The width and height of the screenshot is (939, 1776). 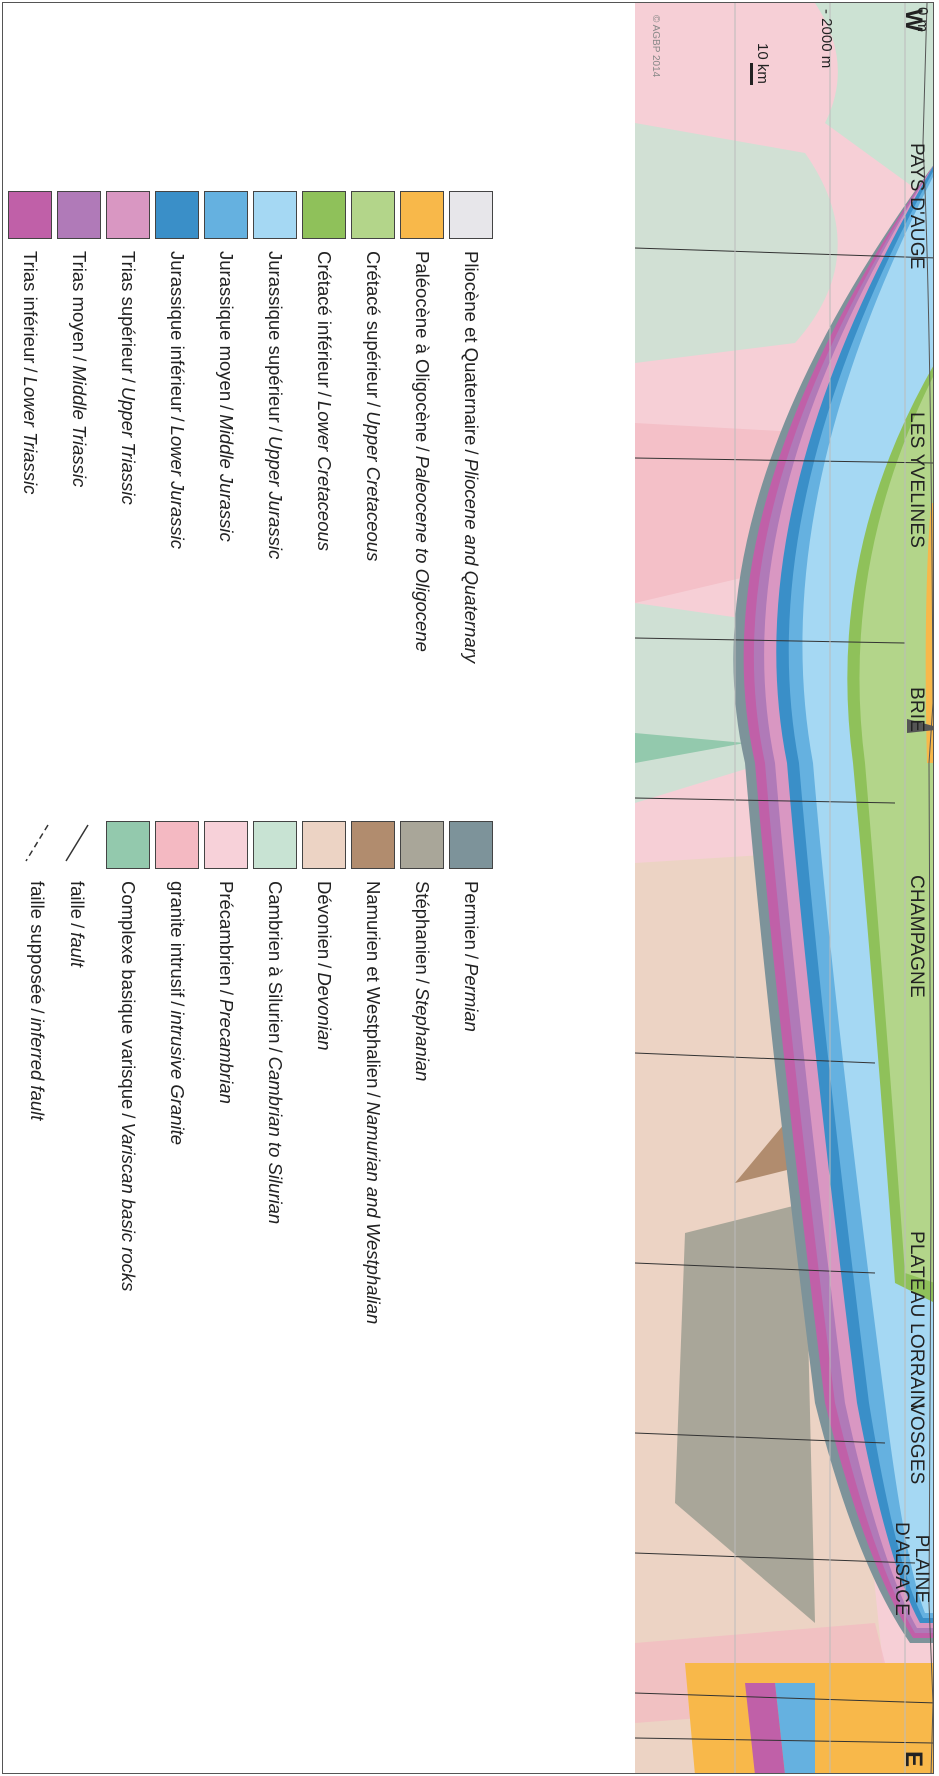 I want to click on region-pays-d-auge: PAYS D'AUGE, so click(x=916, y=206).